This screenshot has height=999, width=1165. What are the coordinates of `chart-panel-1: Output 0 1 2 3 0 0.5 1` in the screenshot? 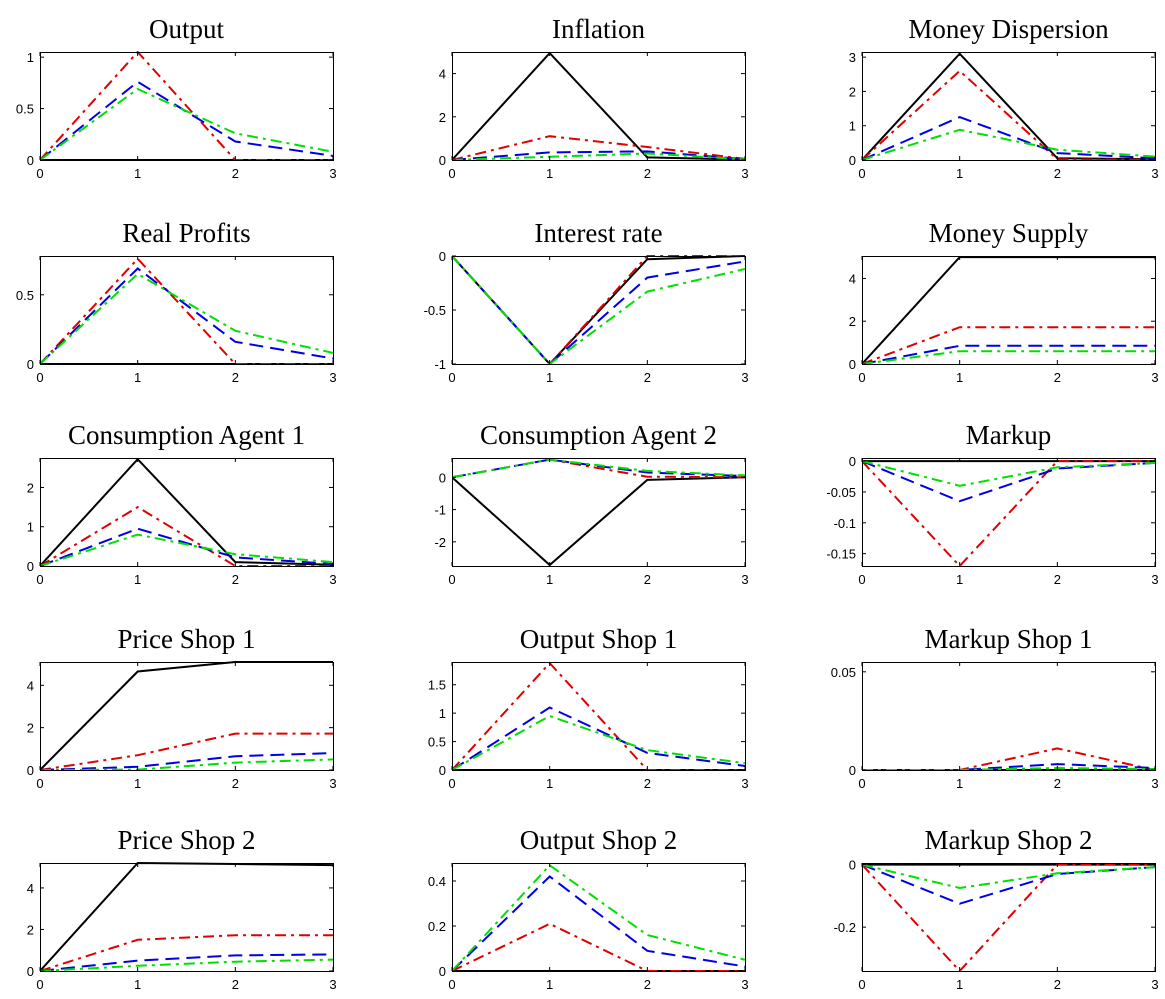 It's located at (176, 97).